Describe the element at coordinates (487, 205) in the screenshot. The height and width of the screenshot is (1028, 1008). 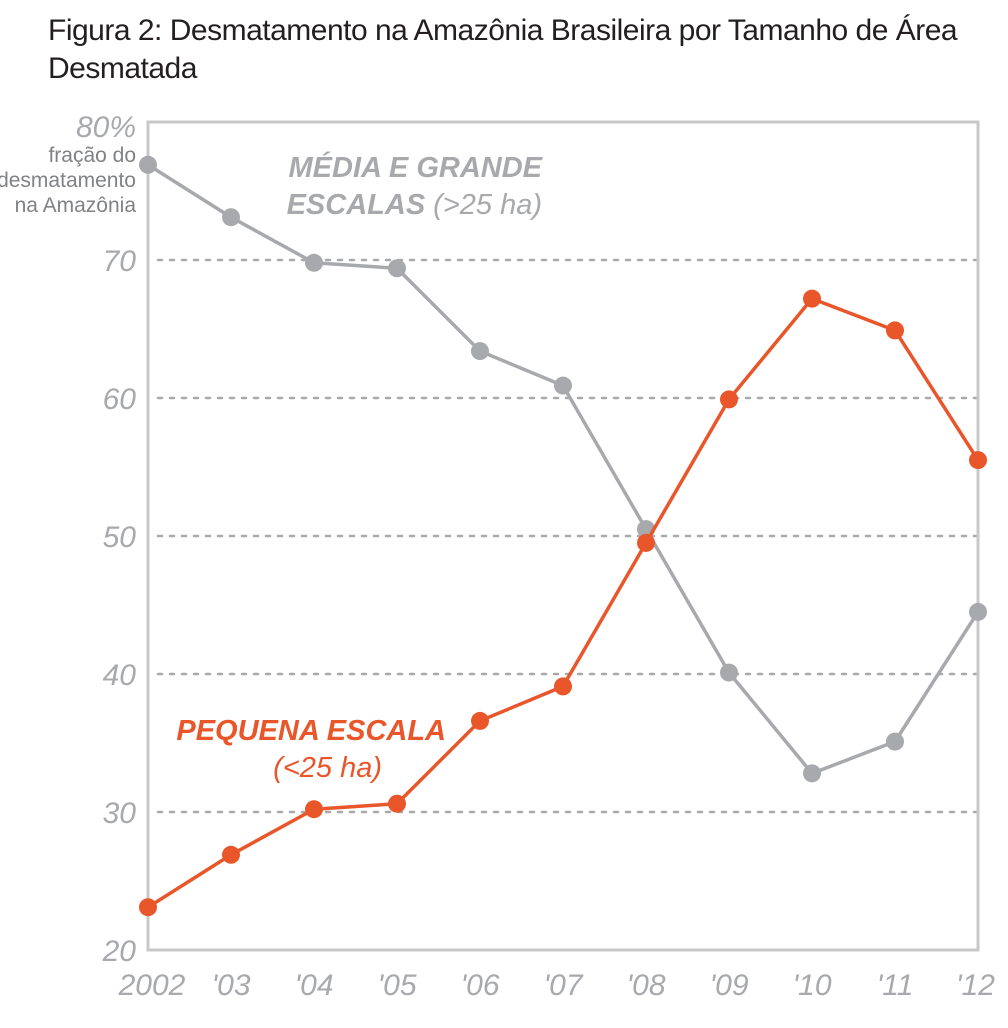
I see `series-label-large-scale-paren: (>25 ha)` at that location.